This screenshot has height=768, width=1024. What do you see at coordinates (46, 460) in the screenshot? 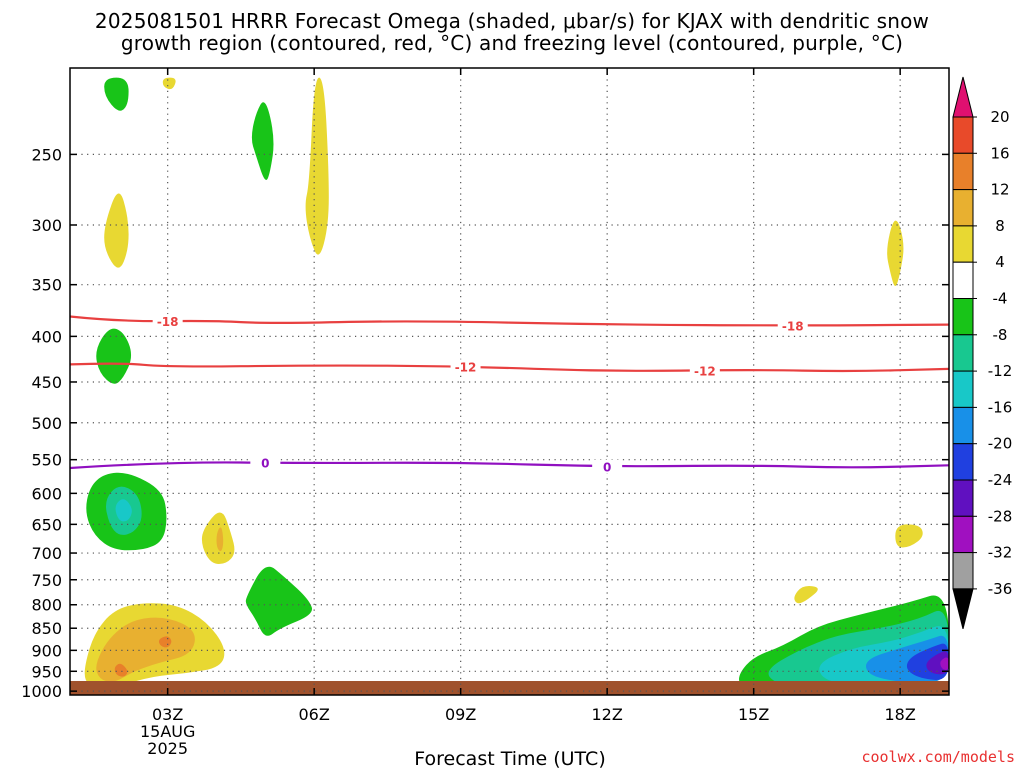
I see `y-tick-label: 550` at bounding box center [46, 460].